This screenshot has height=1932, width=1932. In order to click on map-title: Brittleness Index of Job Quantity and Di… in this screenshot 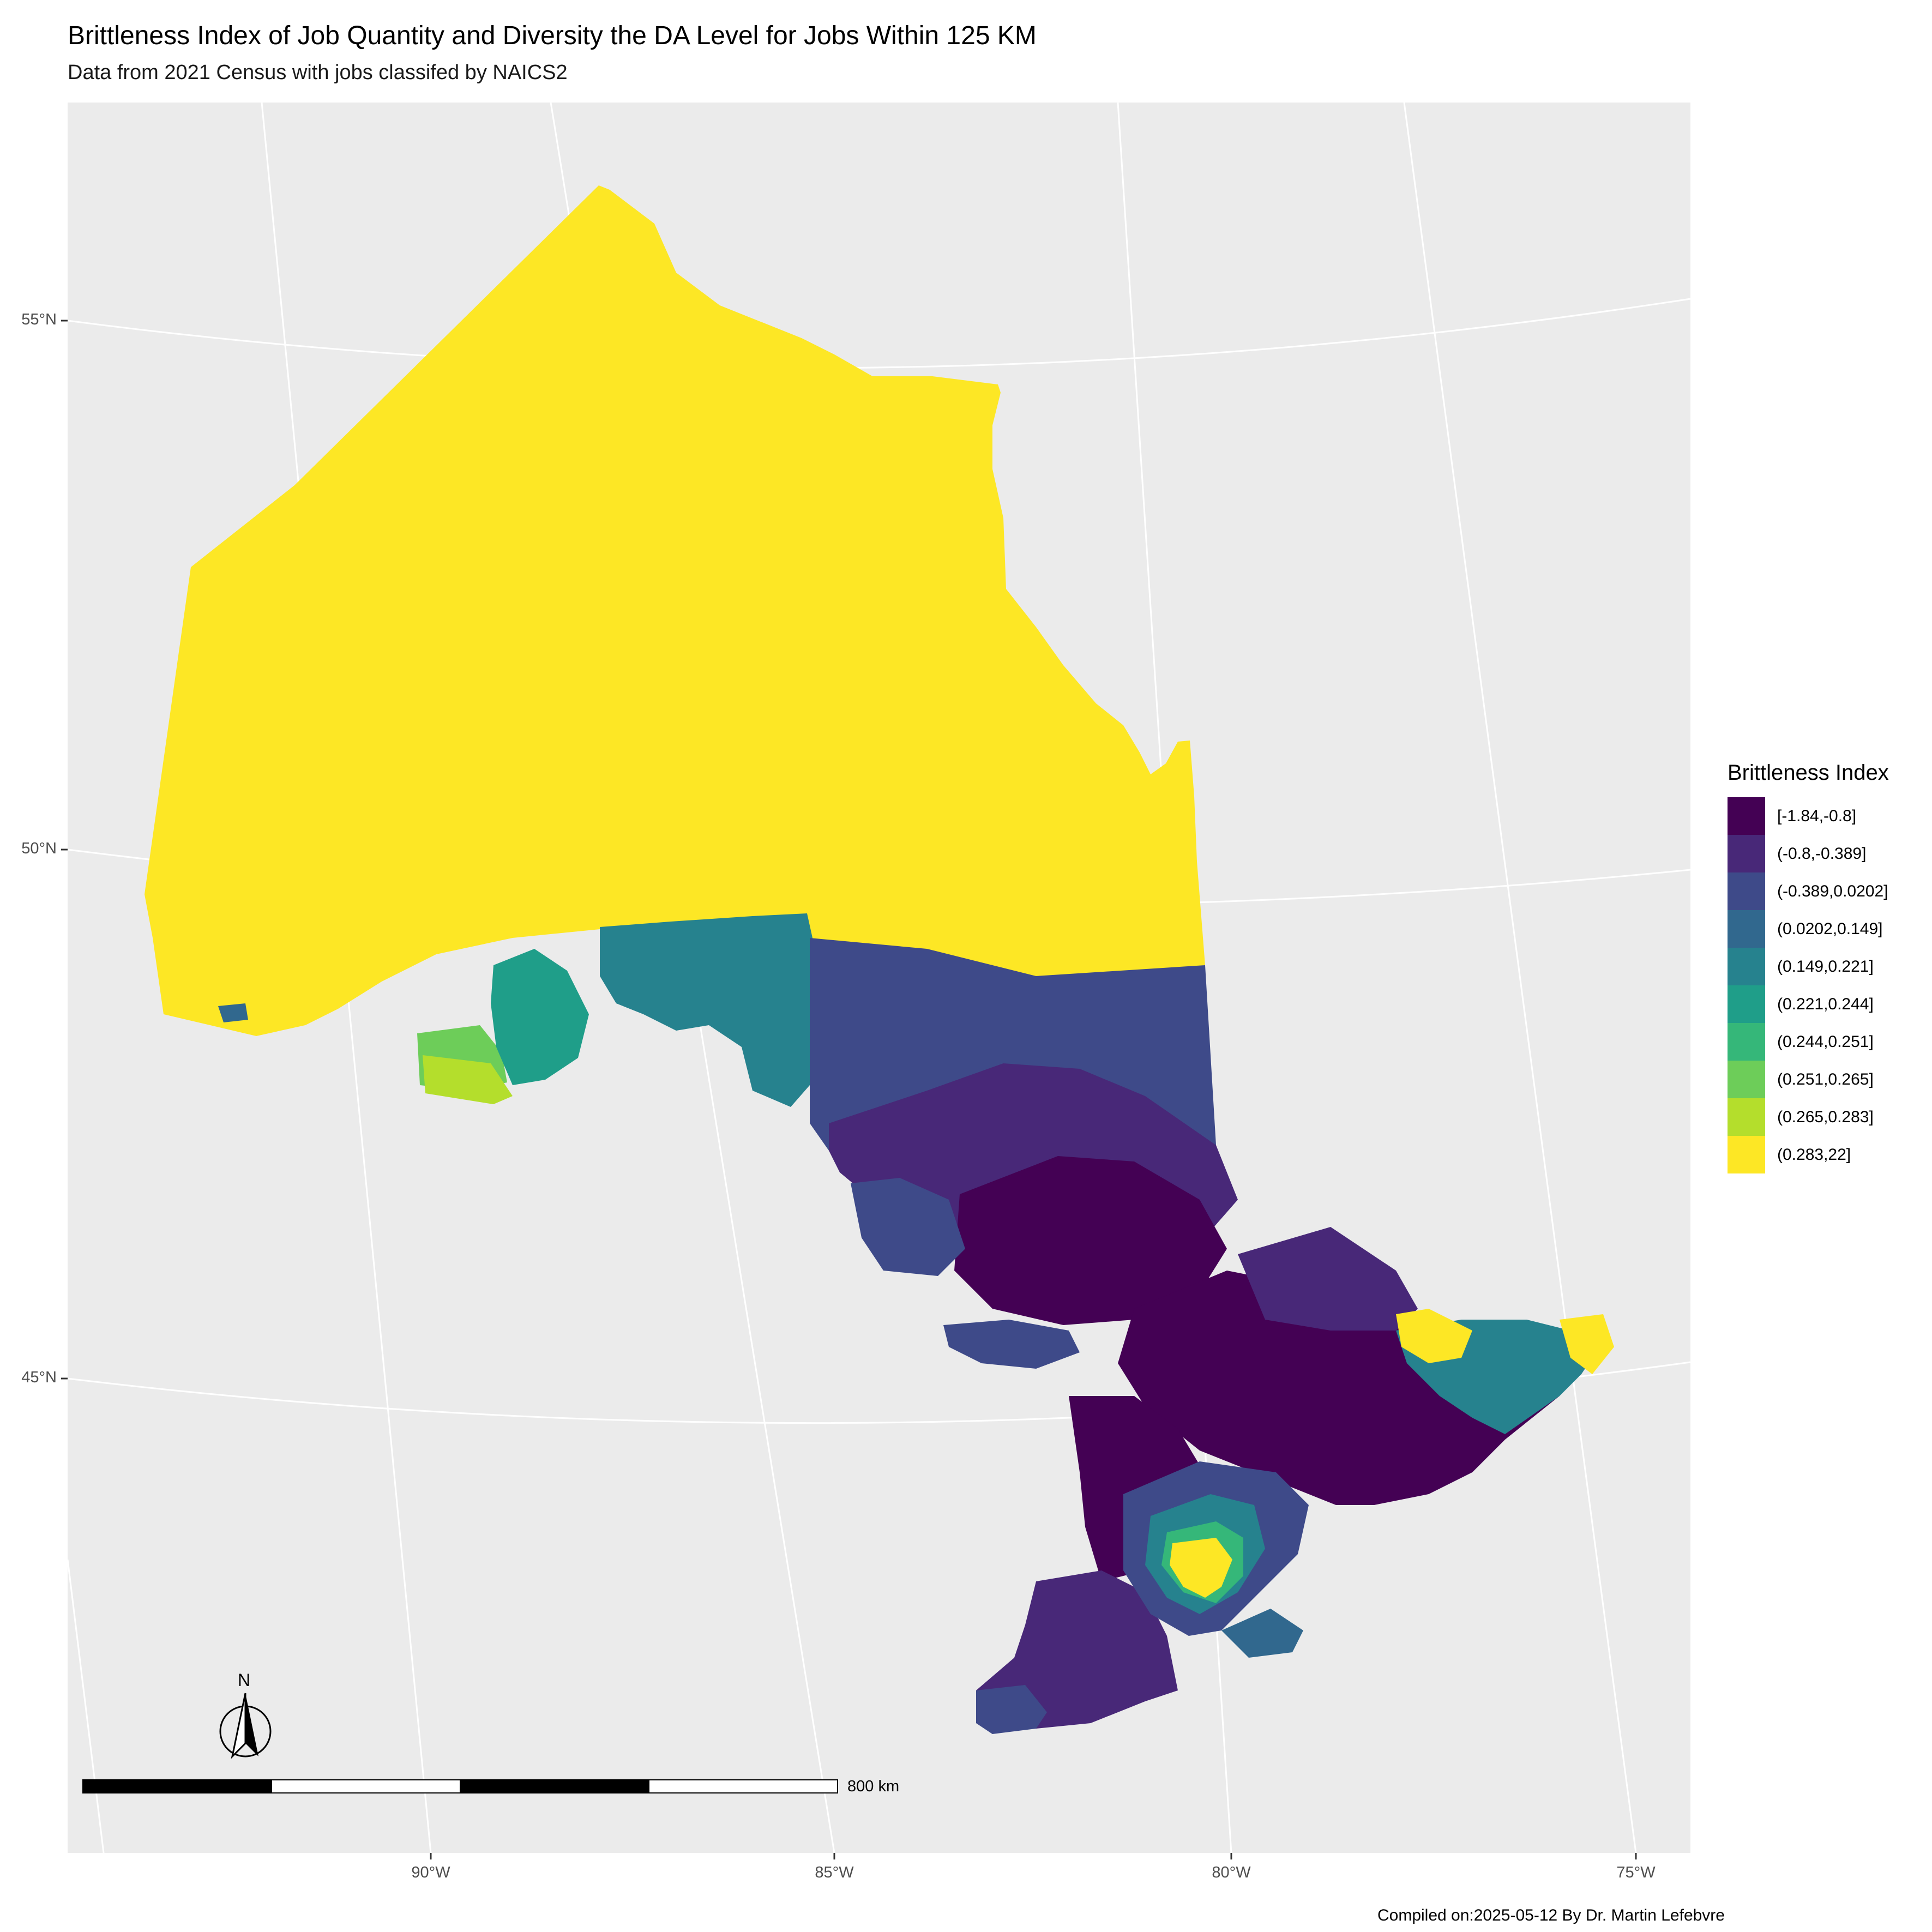, I will do `click(552, 35)`.